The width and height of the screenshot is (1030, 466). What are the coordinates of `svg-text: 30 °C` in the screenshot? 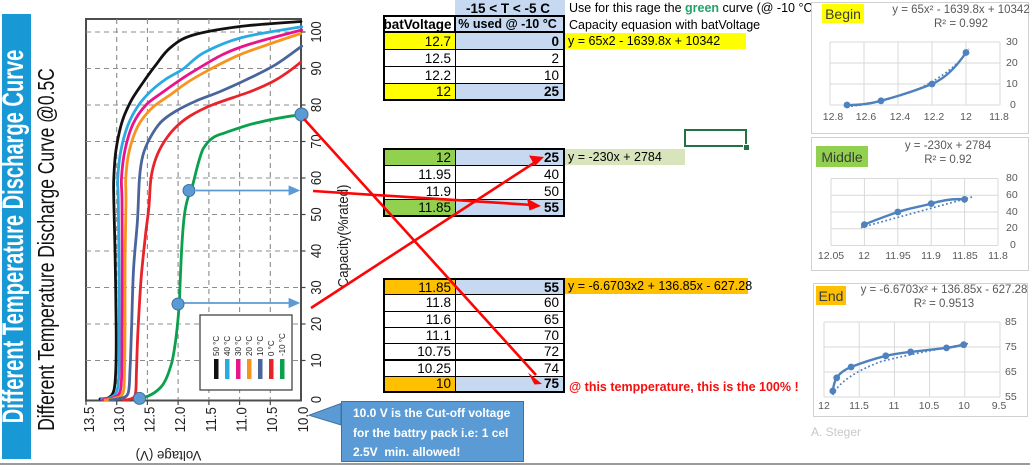 It's located at (238, 346).